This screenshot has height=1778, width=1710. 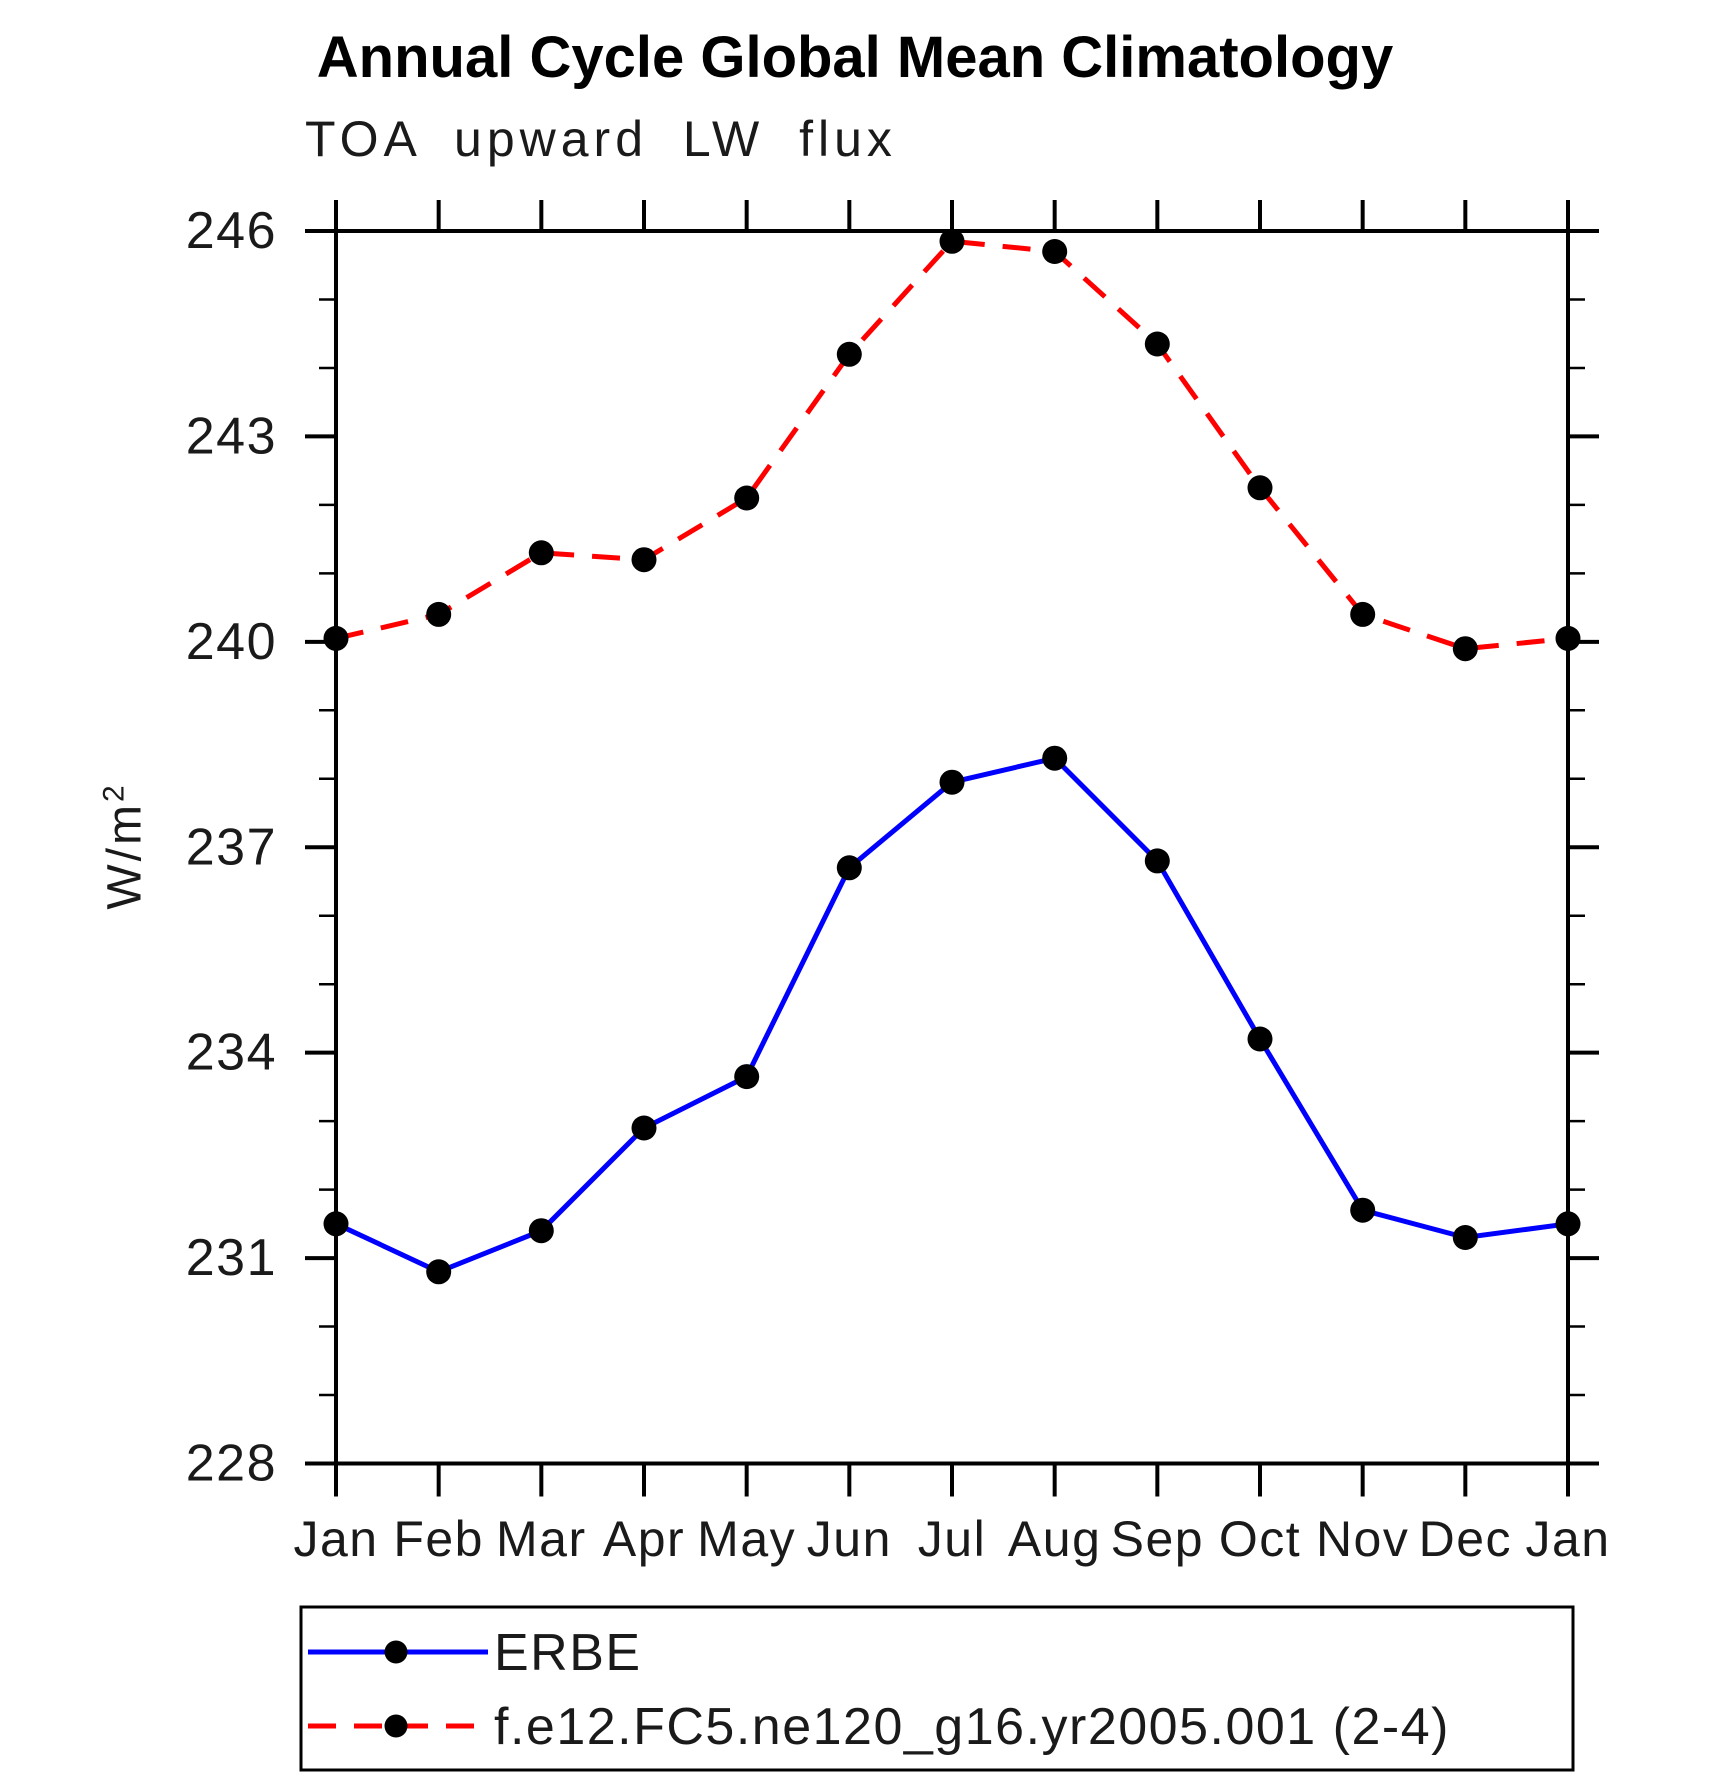 What do you see at coordinates (855, 57) in the screenshot?
I see `chart-title: Annual Cycle Global Mean Climatology` at bounding box center [855, 57].